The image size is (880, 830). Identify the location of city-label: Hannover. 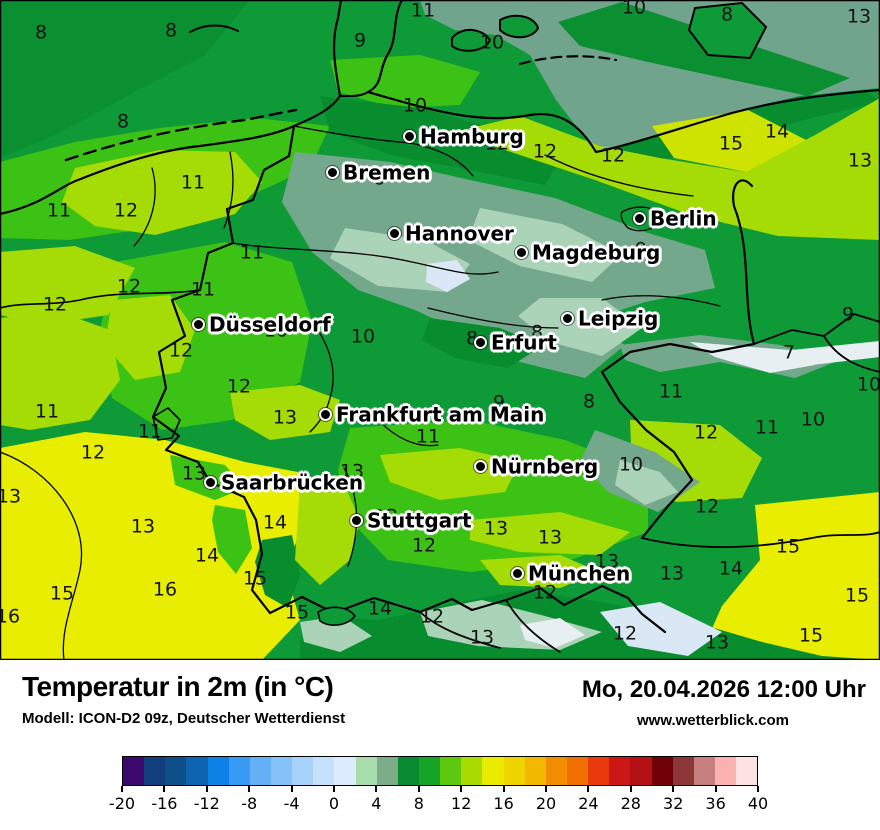
(459, 233).